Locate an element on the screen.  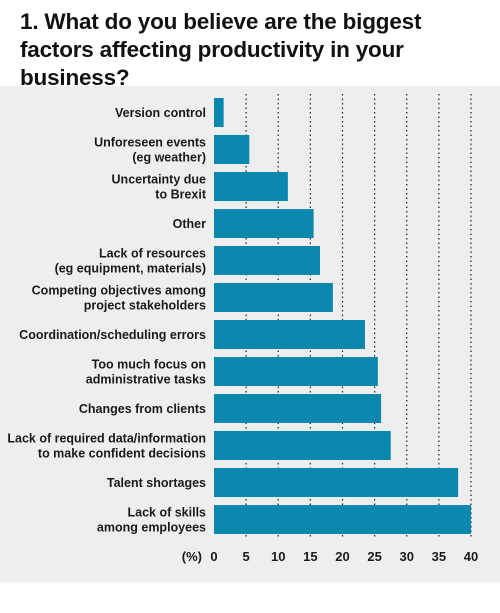
category-label: Too much focus on administrative tasks is located at coordinates (146, 372).